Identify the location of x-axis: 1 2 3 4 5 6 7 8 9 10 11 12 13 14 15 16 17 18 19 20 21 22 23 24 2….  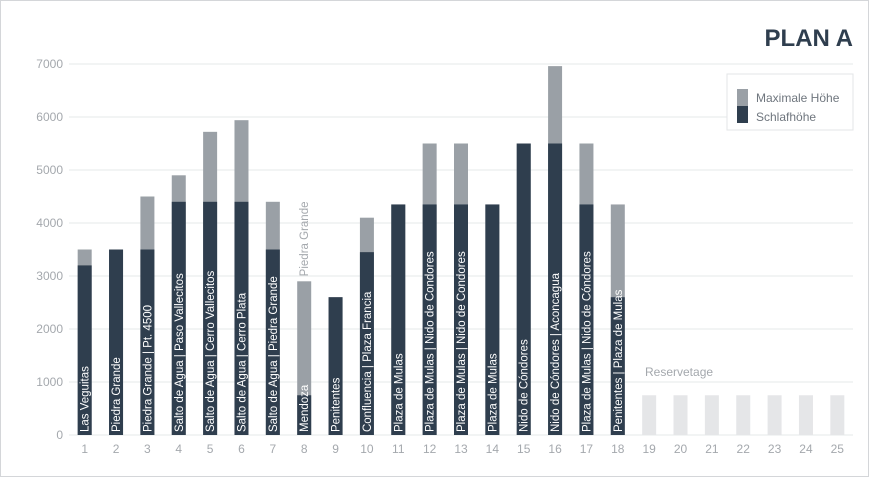
(462, 449).